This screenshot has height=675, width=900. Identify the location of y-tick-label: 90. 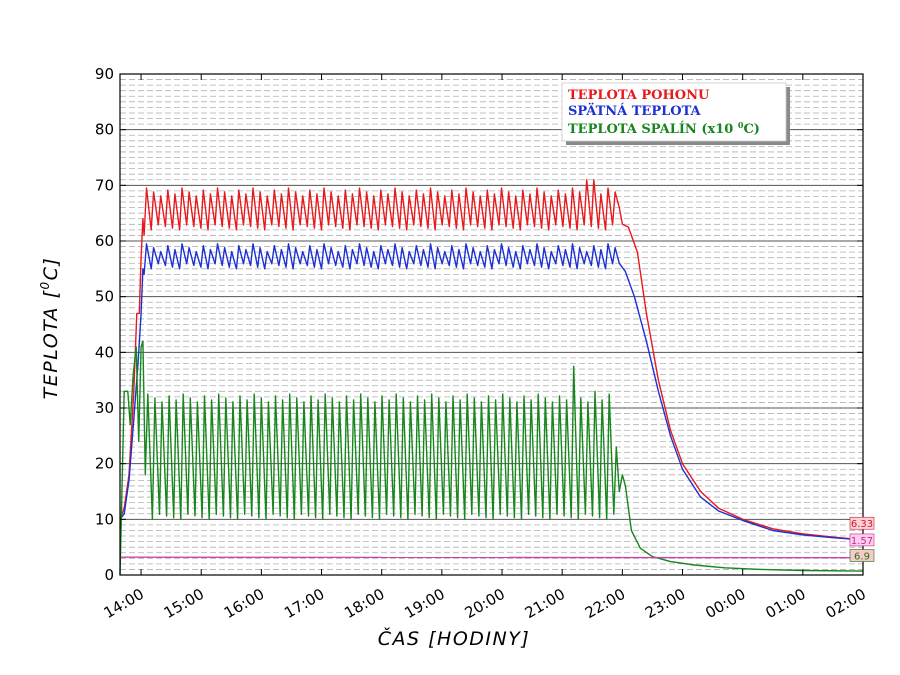
(104, 74).